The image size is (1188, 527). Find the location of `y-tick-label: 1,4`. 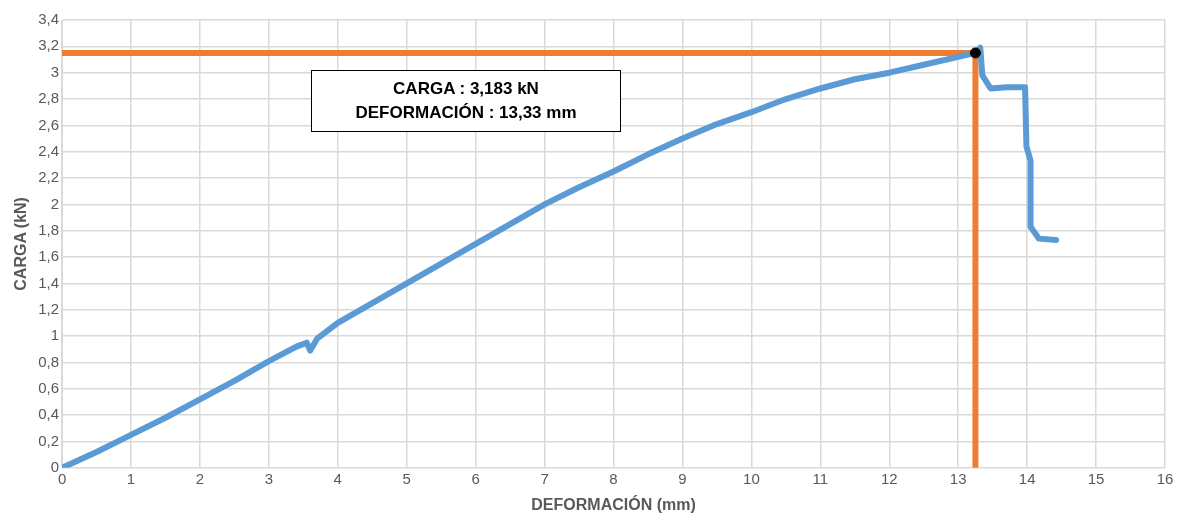

y-tick-label: 1,4 is located at coordinates (49, 282).